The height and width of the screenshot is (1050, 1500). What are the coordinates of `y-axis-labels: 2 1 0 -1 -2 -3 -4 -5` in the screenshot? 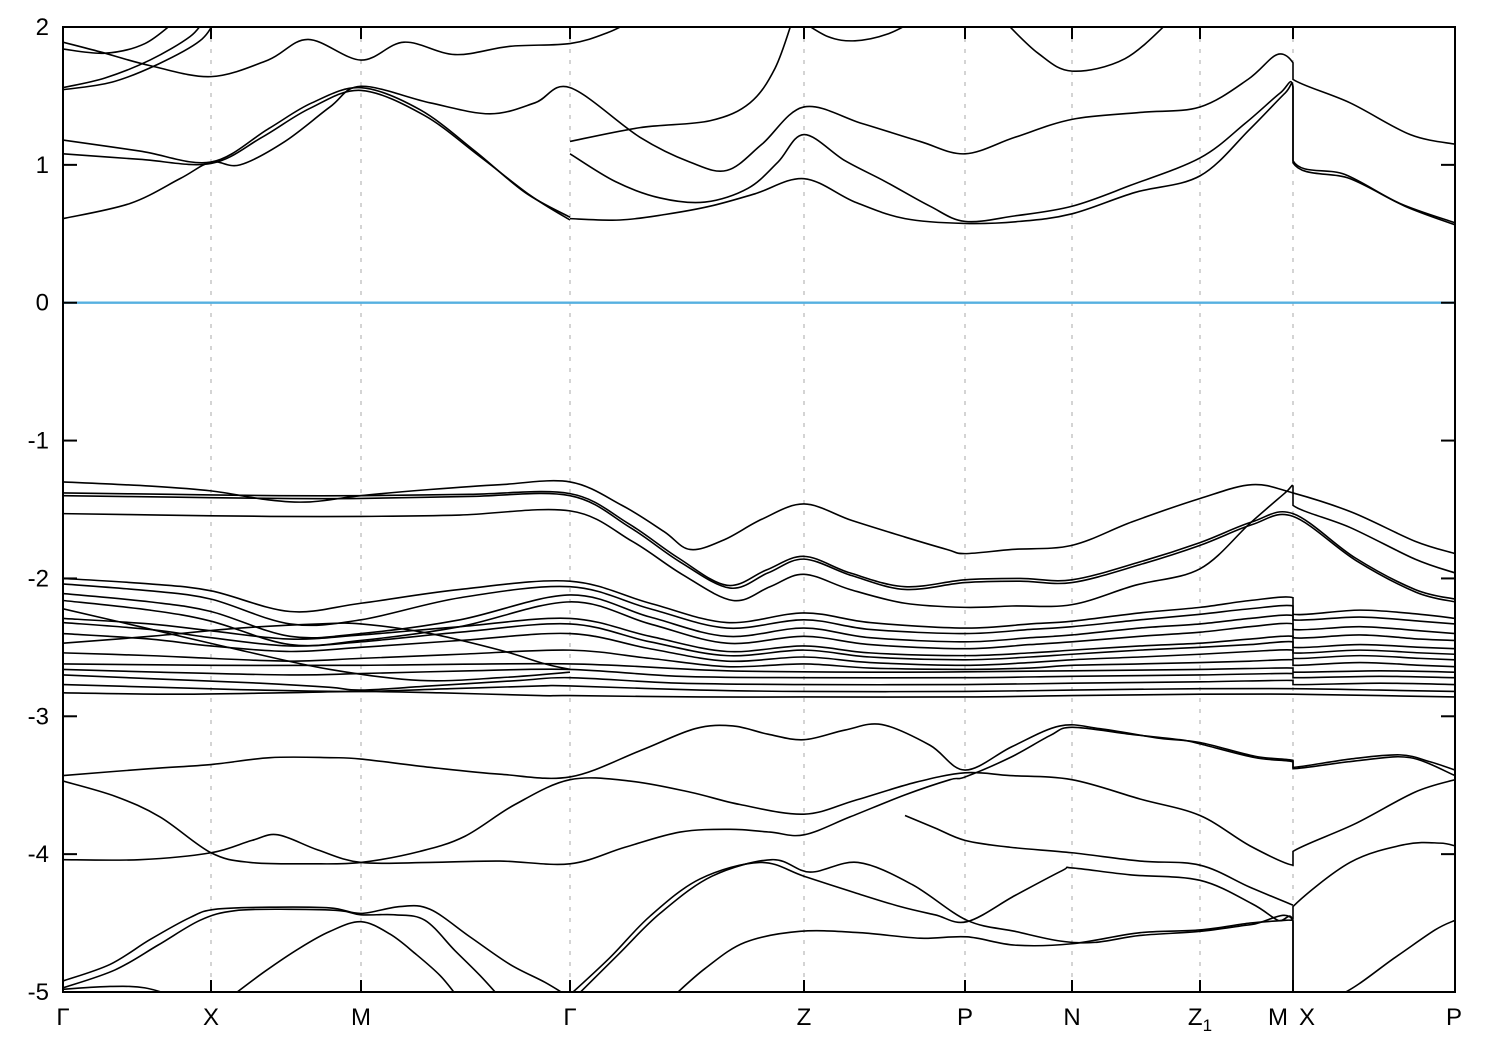 It's located at (38, 510).